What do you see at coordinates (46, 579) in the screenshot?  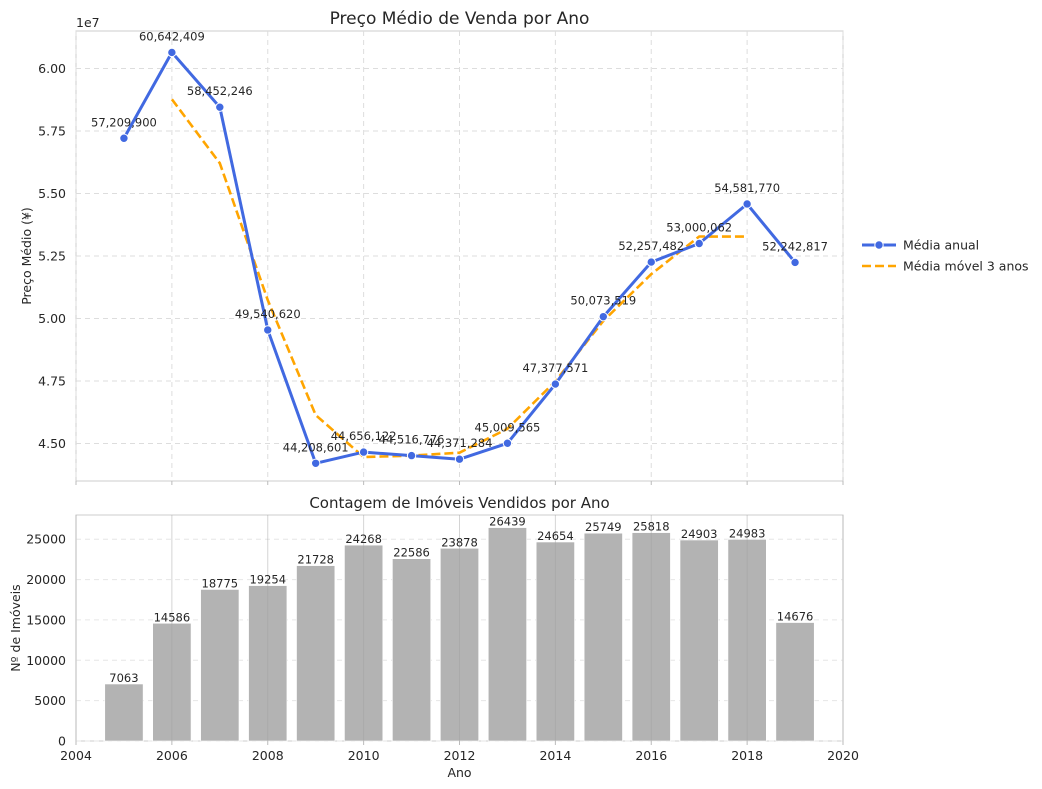 I see `count-y-tick-label: 20000` at bounding box center [46, 579].